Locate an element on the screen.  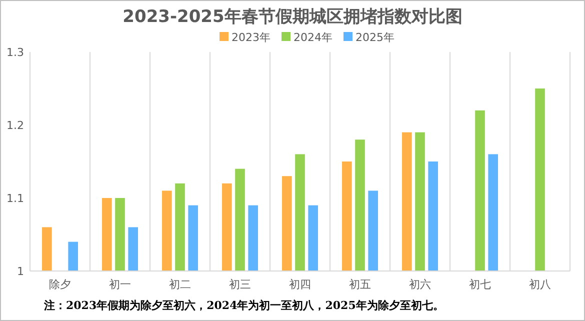
x-tick-label: 初一 is located at coordinates (120, 284).